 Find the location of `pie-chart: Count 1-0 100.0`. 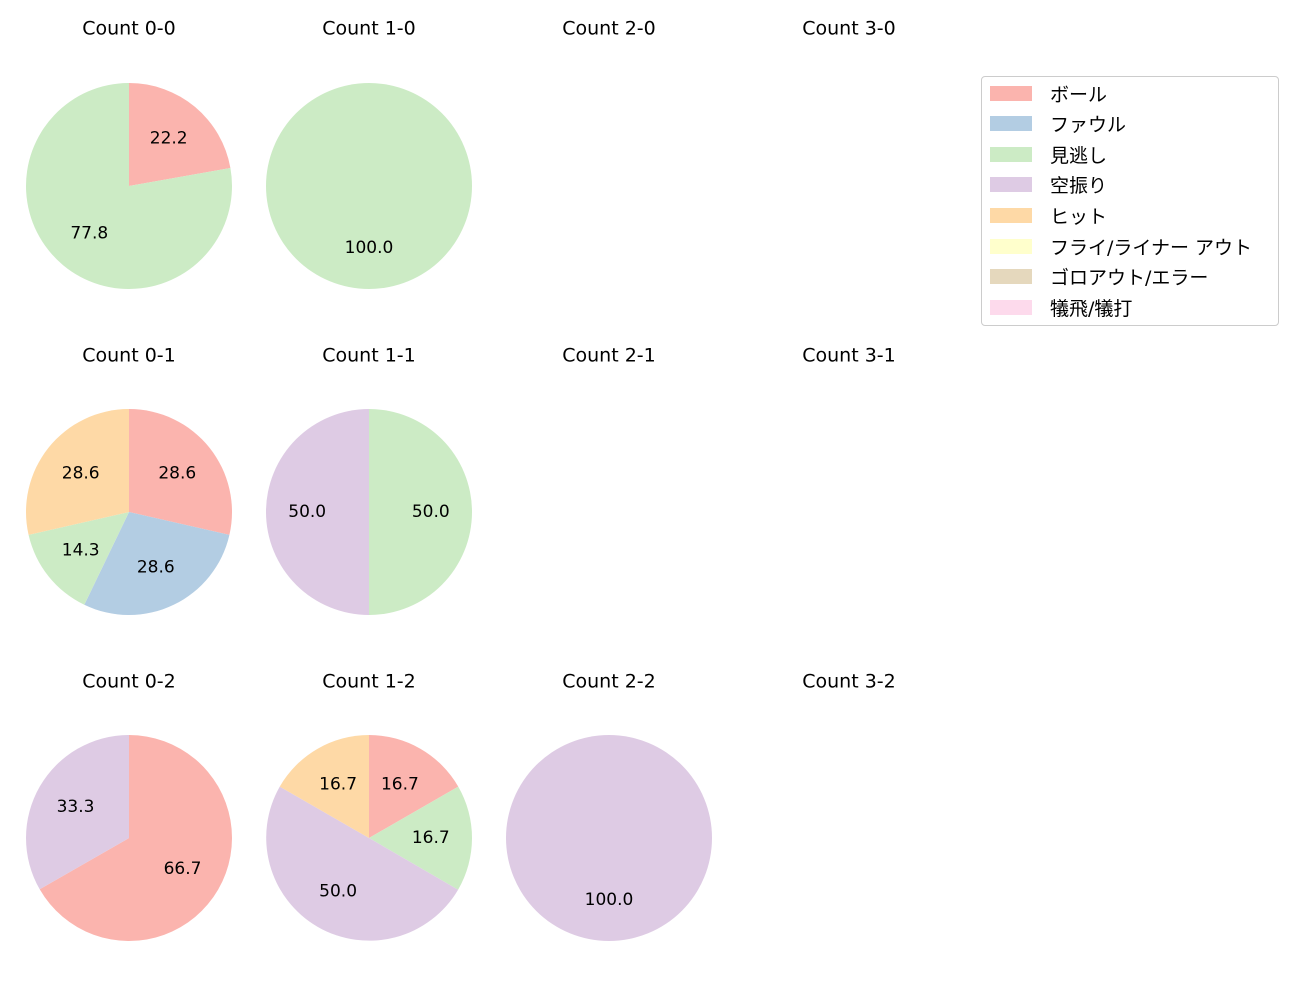

pie-chart: Count 1-0 100.0 is located at coordinates (369, 153).